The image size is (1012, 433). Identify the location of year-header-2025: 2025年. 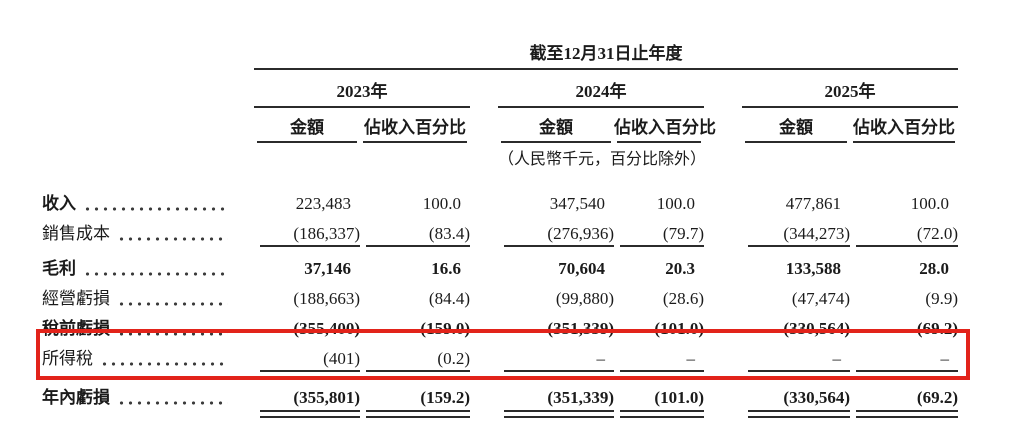
(850, 88).